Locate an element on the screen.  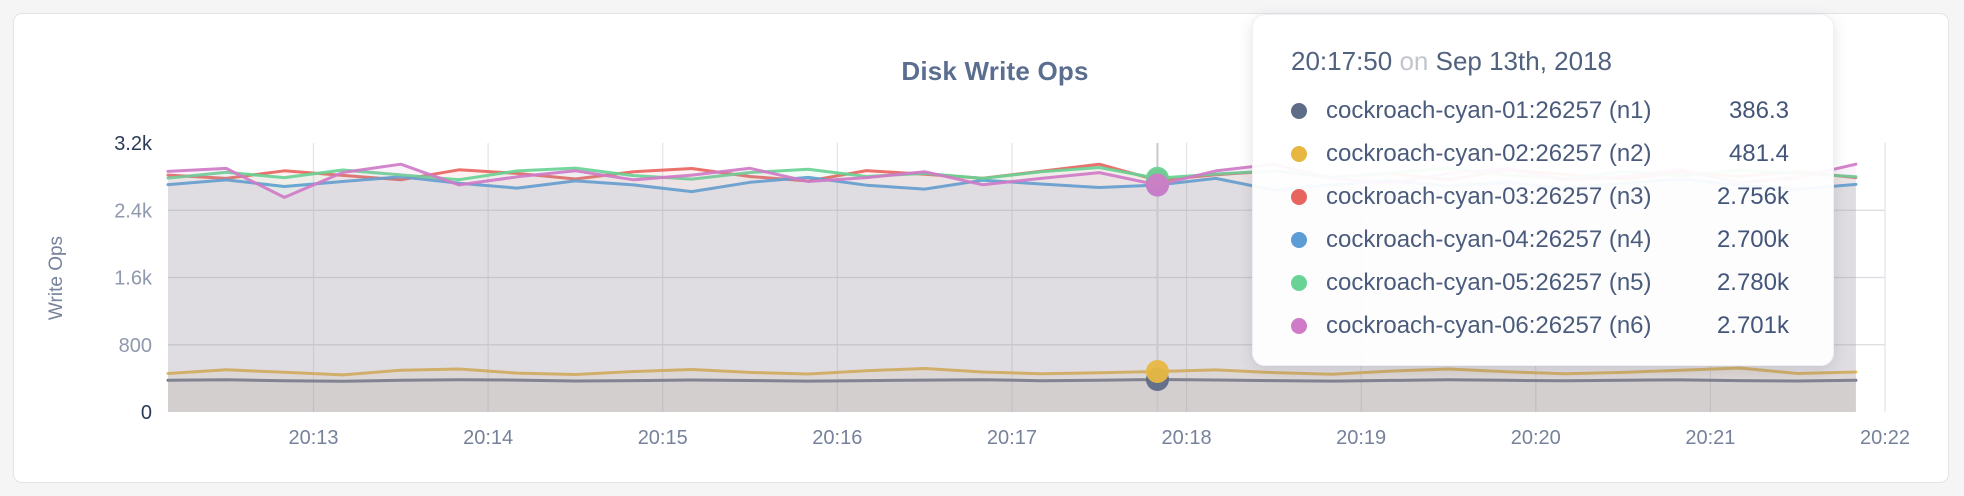
y-axis-tick-label: 800 is located at coordinates (135, 346).